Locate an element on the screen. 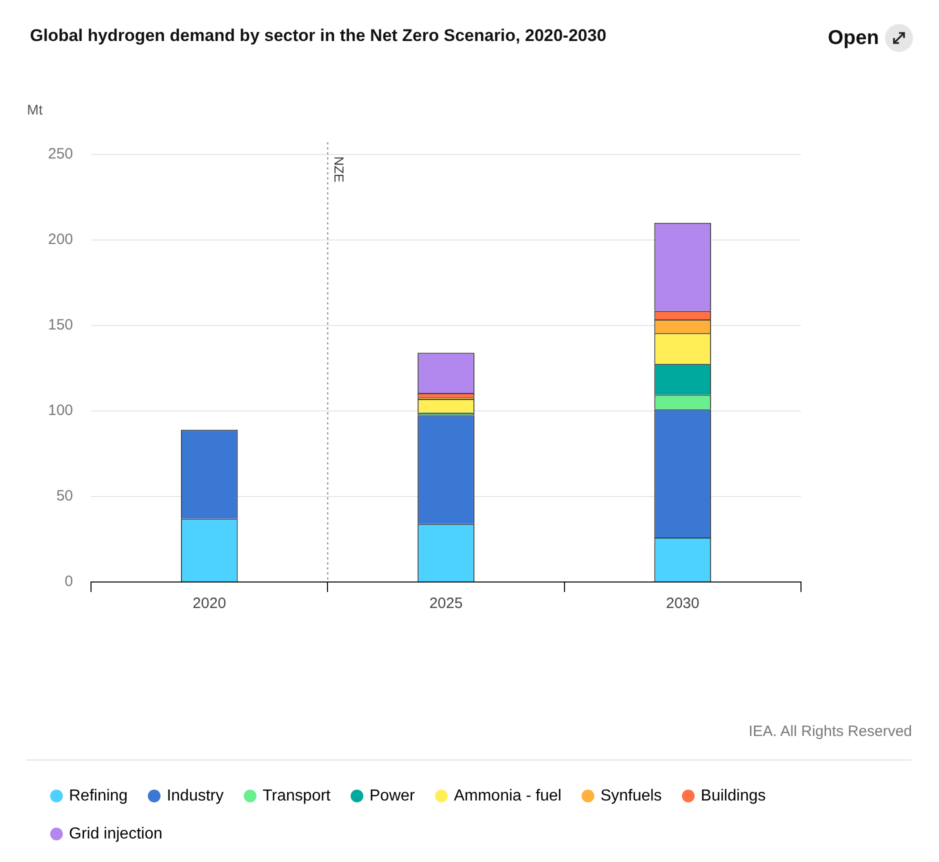 The width and height of the screenshot is (939, 862). y-tick-label: 100 is located at coordinates (61, 411).